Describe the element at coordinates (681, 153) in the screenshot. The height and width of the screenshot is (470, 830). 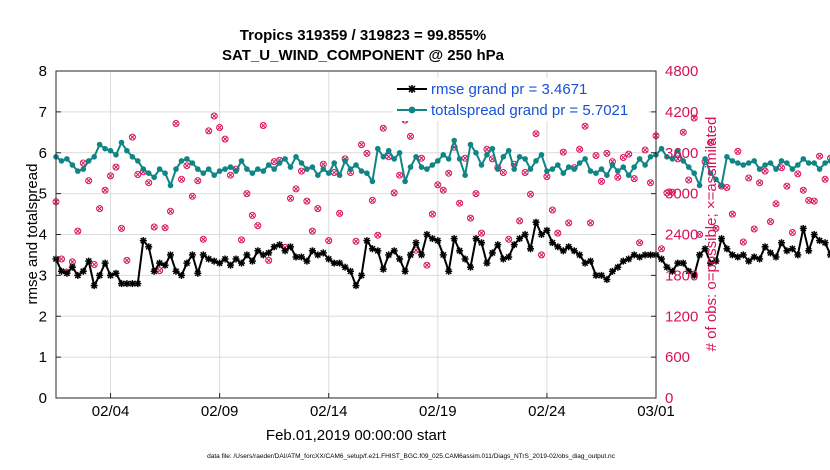
I see `right-tick-label: 3600` at that location.